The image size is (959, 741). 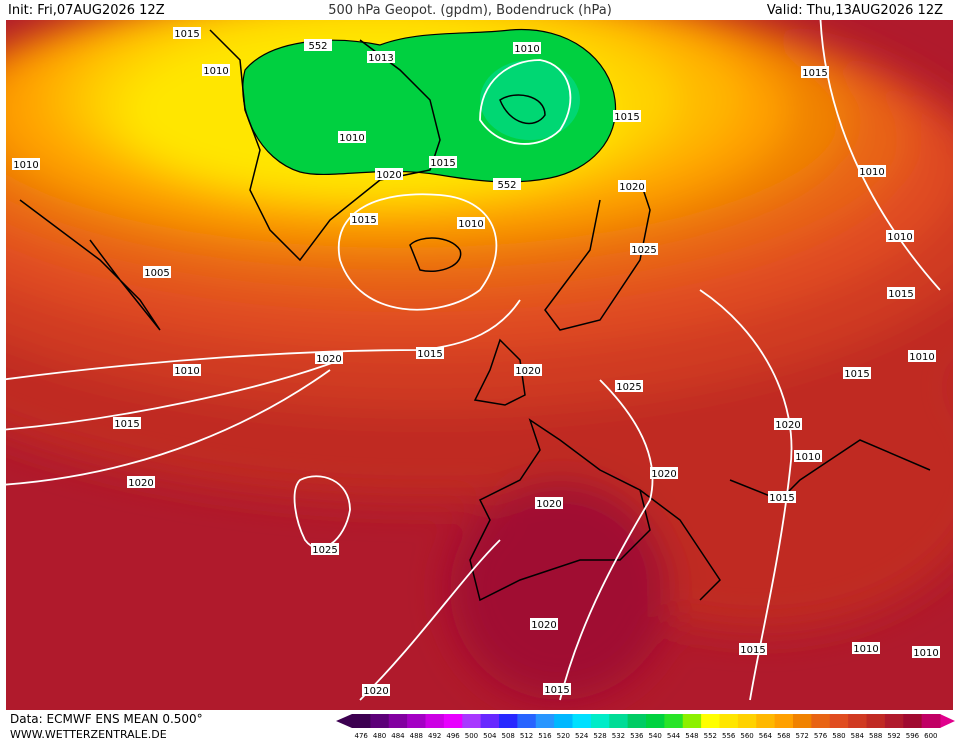 I want to click on colorbar-label: 572, so click(x=802, y=736).